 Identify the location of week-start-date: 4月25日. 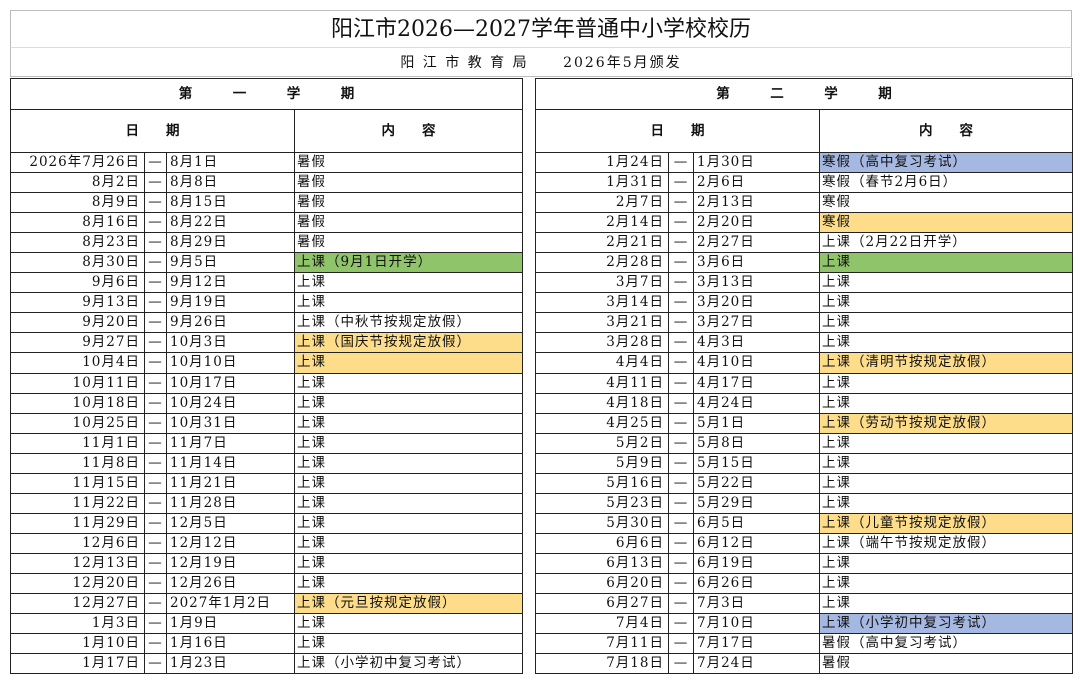
(602, 423).